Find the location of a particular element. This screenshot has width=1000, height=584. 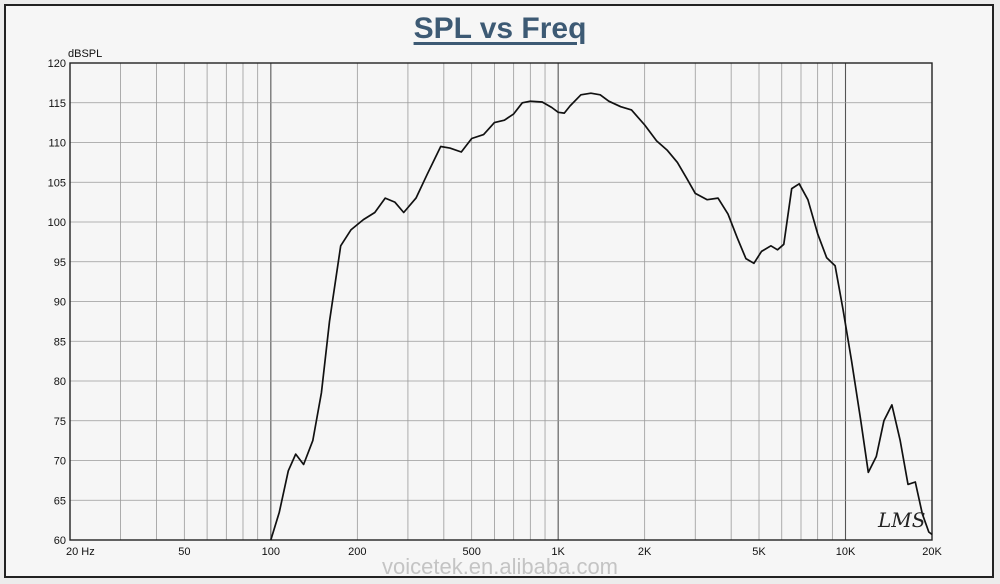

x-tick-label-0: 20 Hz is located at coordinates (80, 552).